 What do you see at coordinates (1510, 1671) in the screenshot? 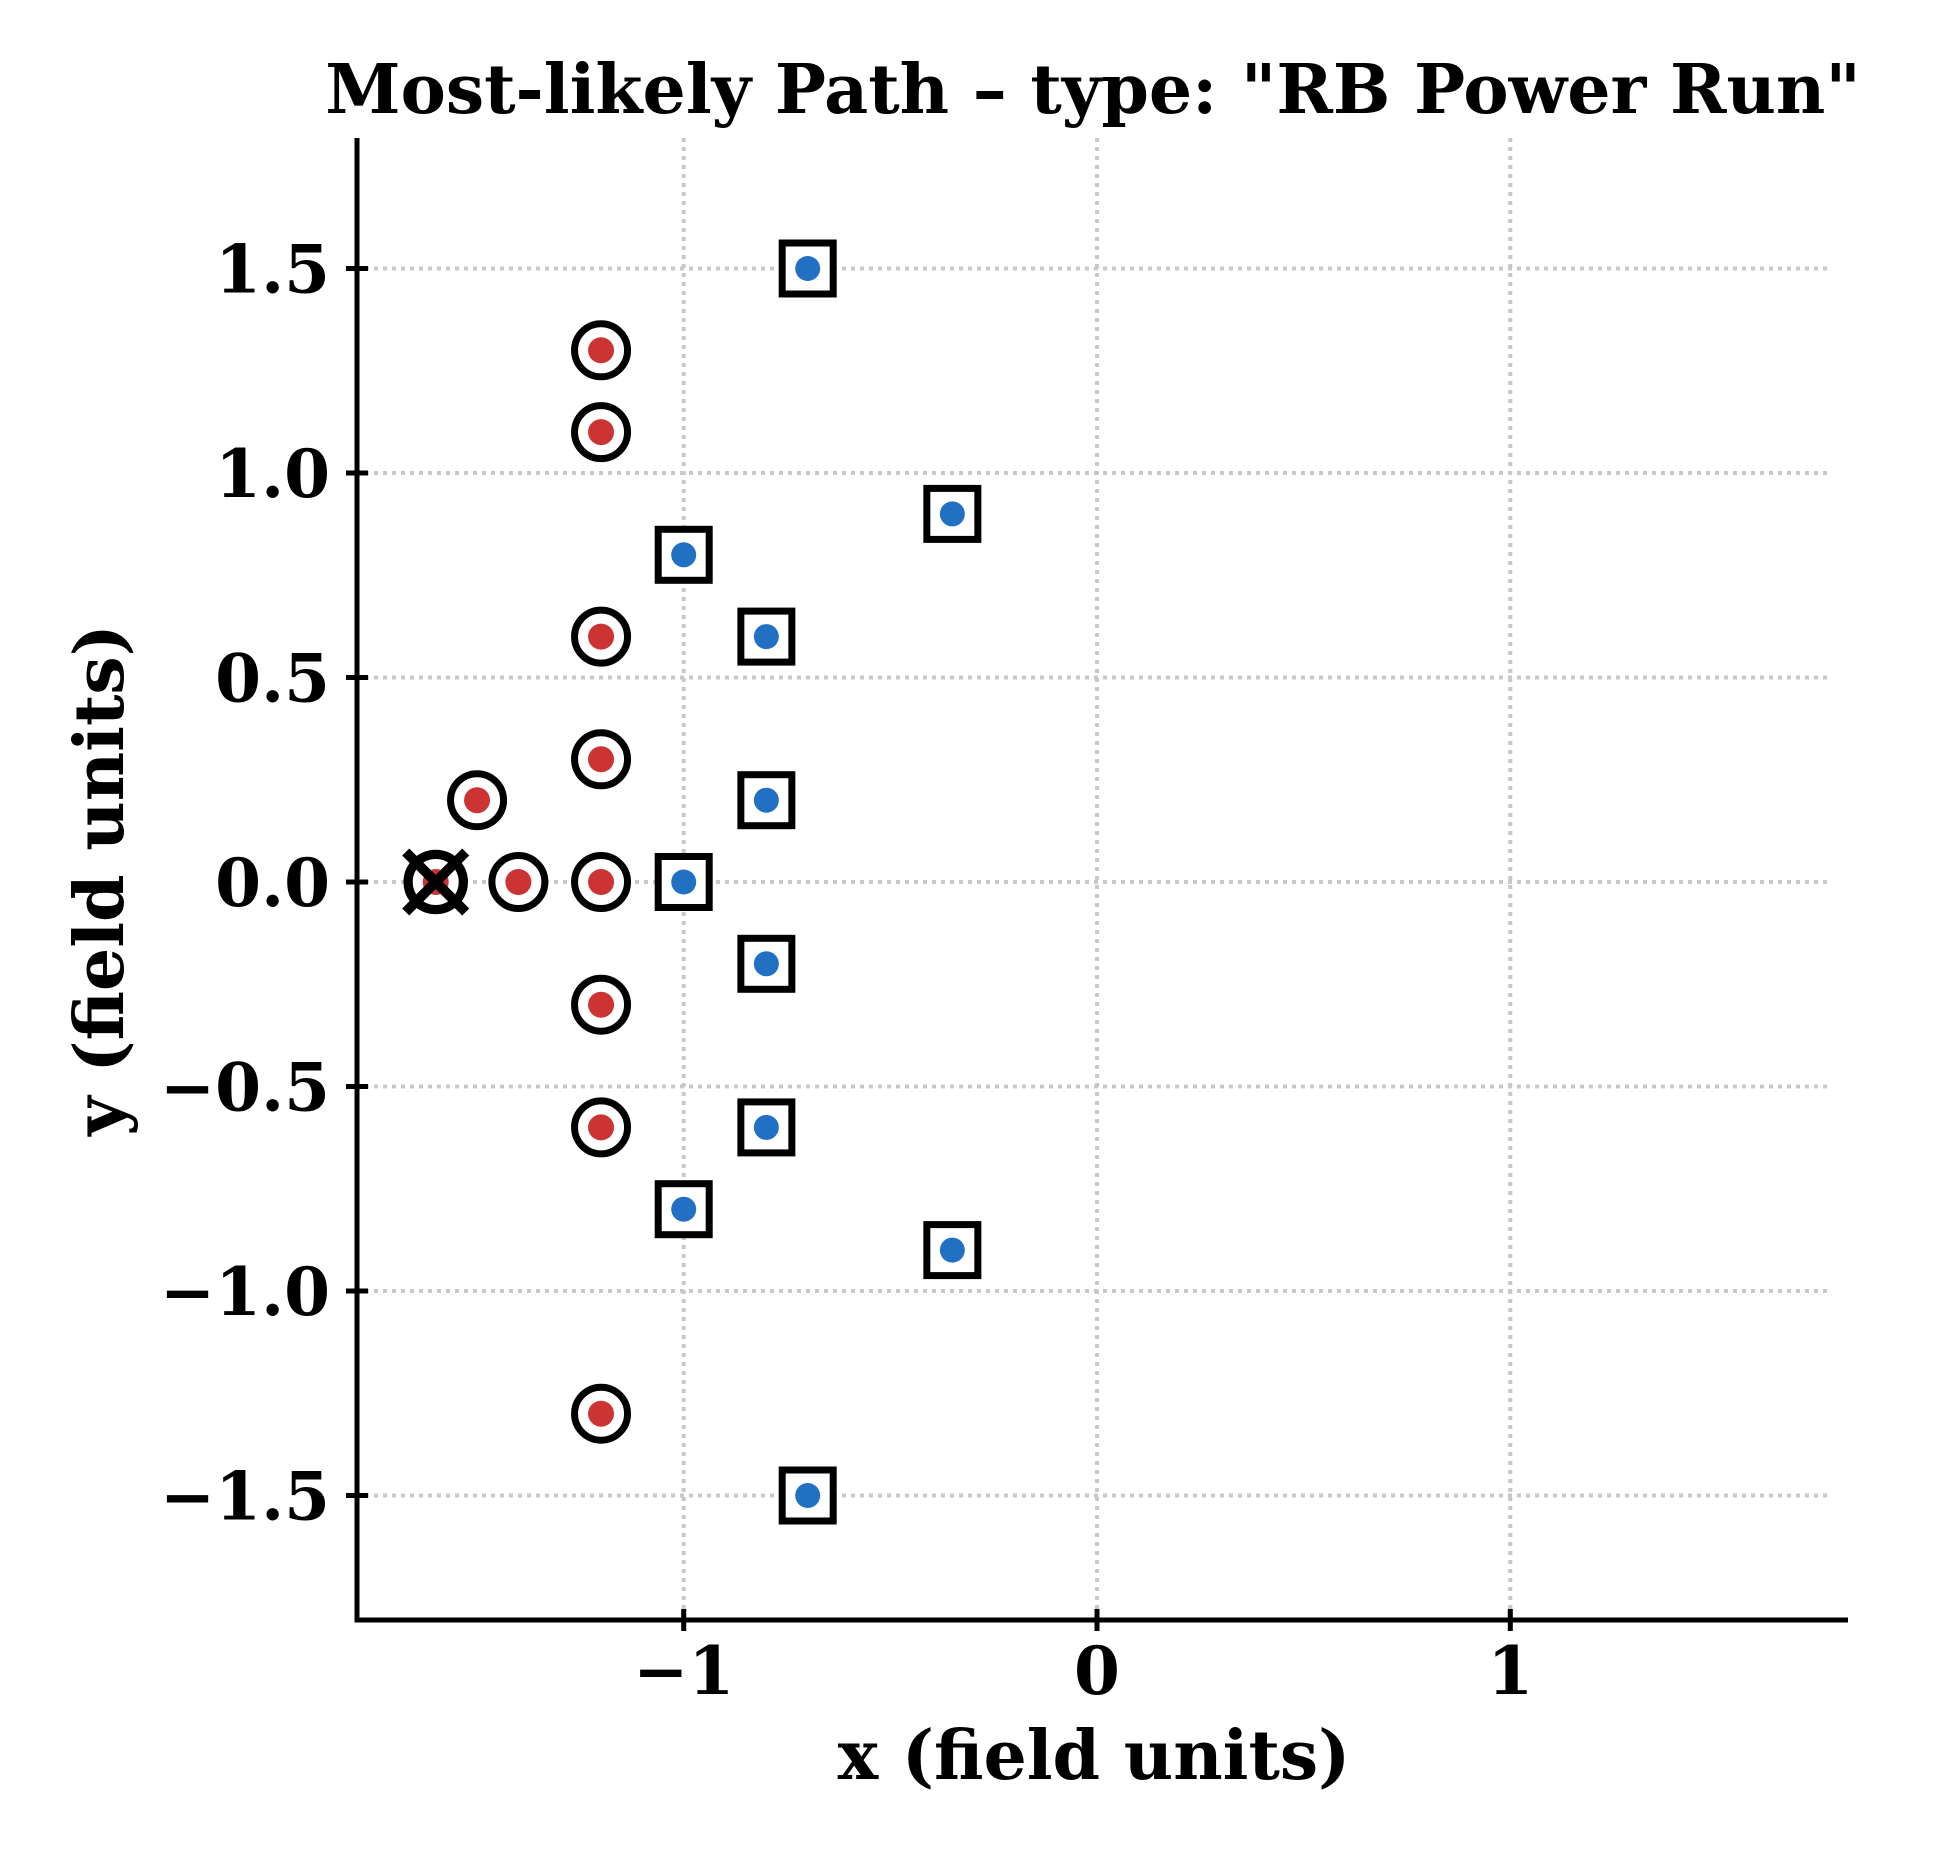
I see `x-tick-label: 1` at bounding box center [1510, 1671].